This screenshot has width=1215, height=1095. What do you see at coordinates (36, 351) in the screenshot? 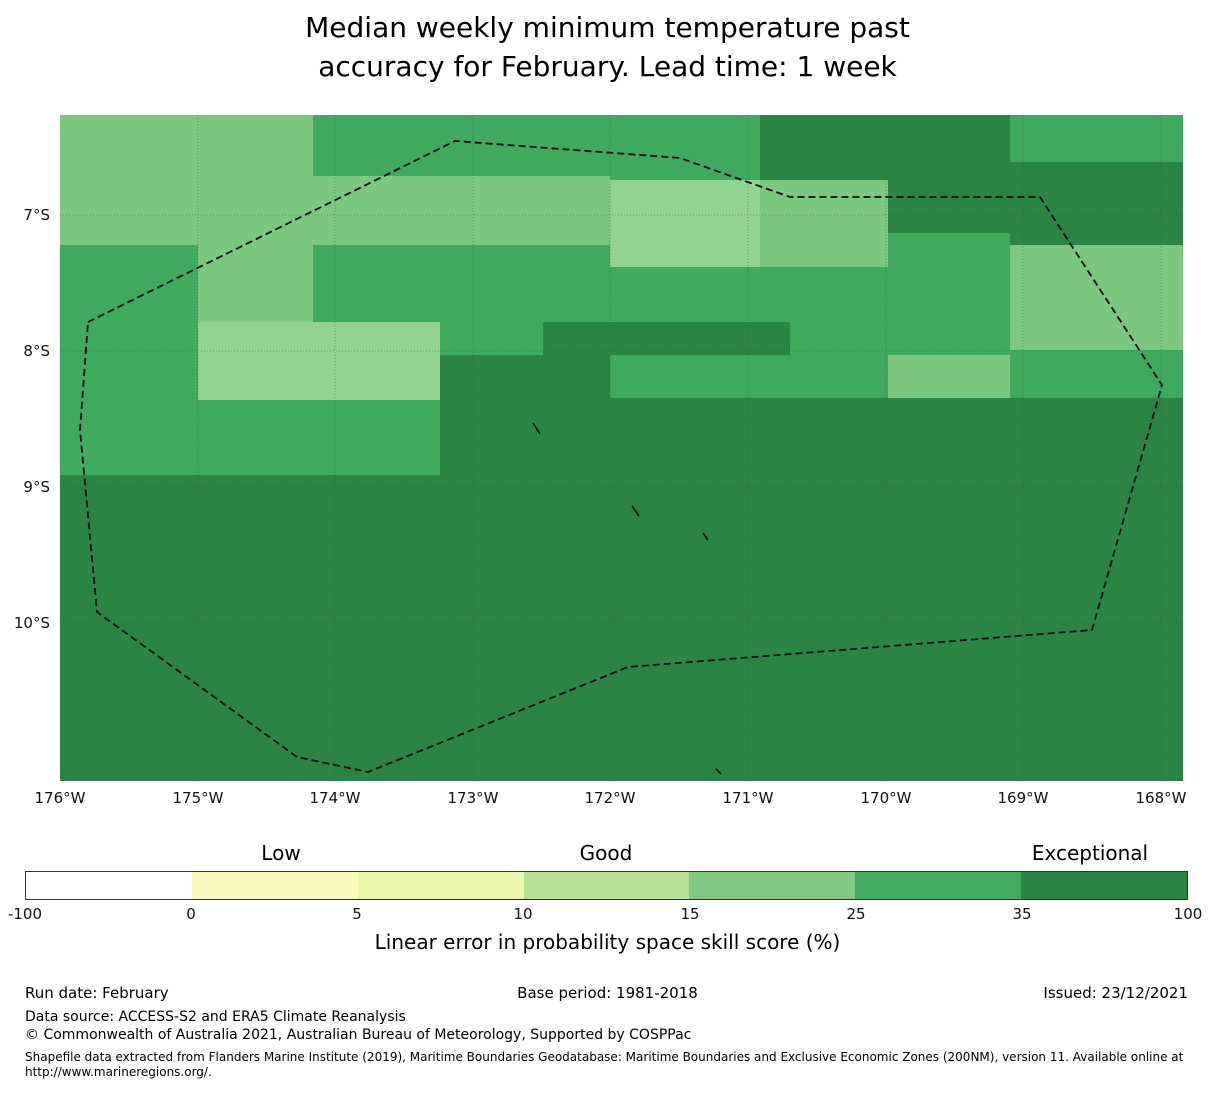
I see `y-tick-label: 8°S` at bounding box center [36, 351].